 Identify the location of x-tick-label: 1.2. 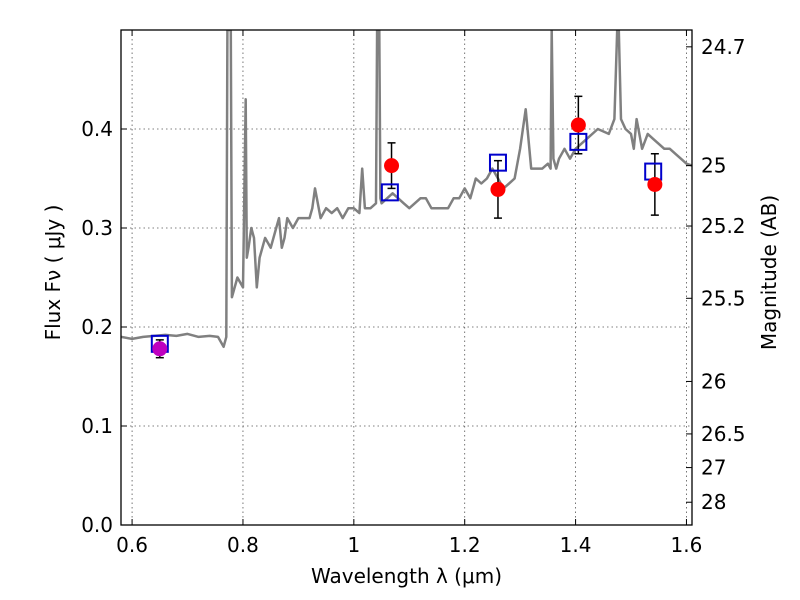
(465, 545).